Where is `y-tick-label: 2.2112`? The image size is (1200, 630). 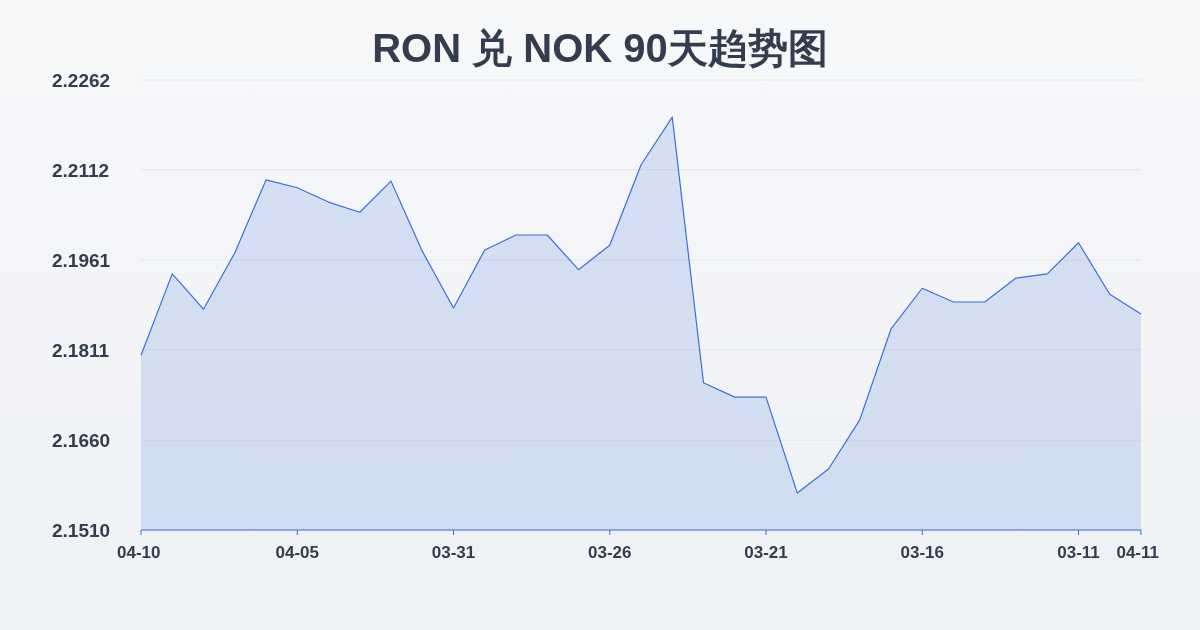 y-tick-label: 2.2112 is located at coordinates (81, 170).